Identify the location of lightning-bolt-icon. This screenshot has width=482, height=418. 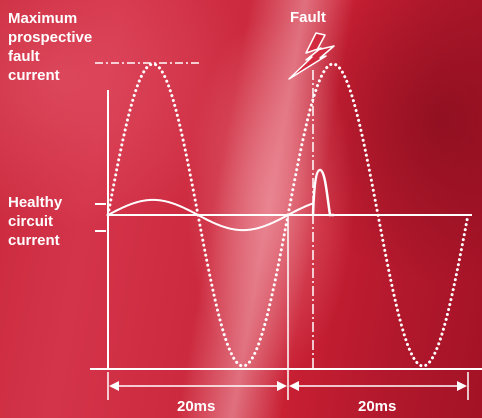
(311, 56).